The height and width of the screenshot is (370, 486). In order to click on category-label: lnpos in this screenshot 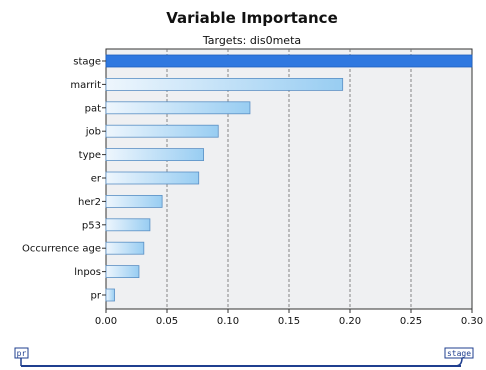, I will do `click(87, 272)`.